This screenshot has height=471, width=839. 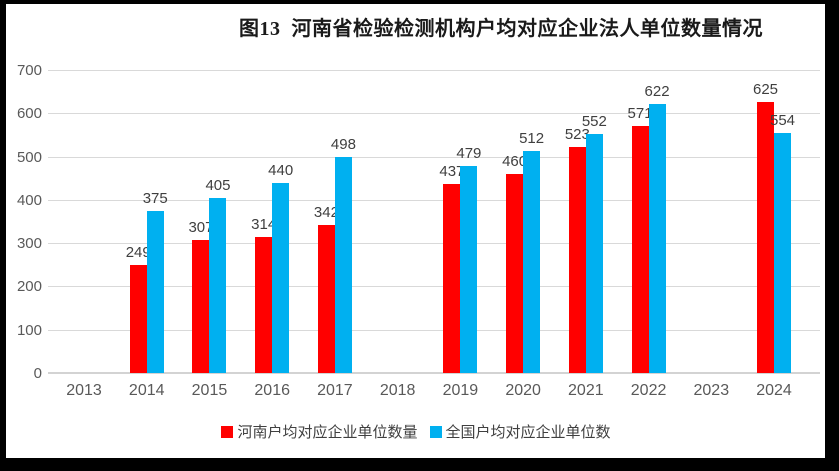 I want to click on legend: 河南户均对应企业单位数量 全国户均对应企业单位数, so click(x=416, y=431).